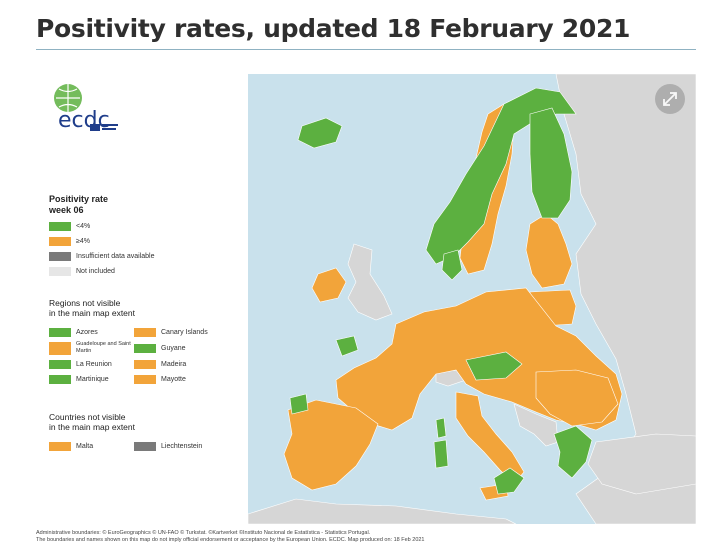  What do you see at coordinates (670, 99) in the screenshot?
I see `expand-arrows-icon` at bounding box center [670, 99].